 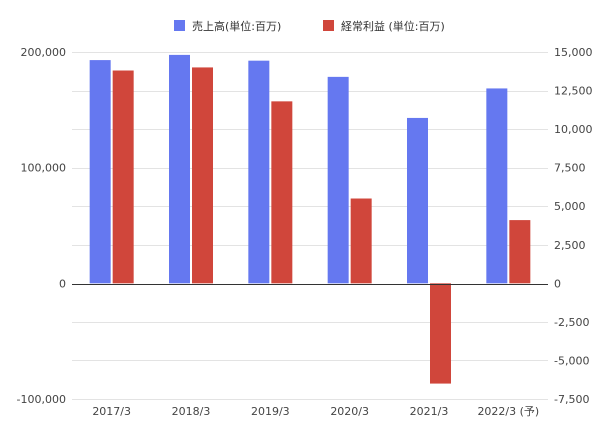 I want to click on x-axis-tick-label: 2019/3, so click(x=270, y=411).